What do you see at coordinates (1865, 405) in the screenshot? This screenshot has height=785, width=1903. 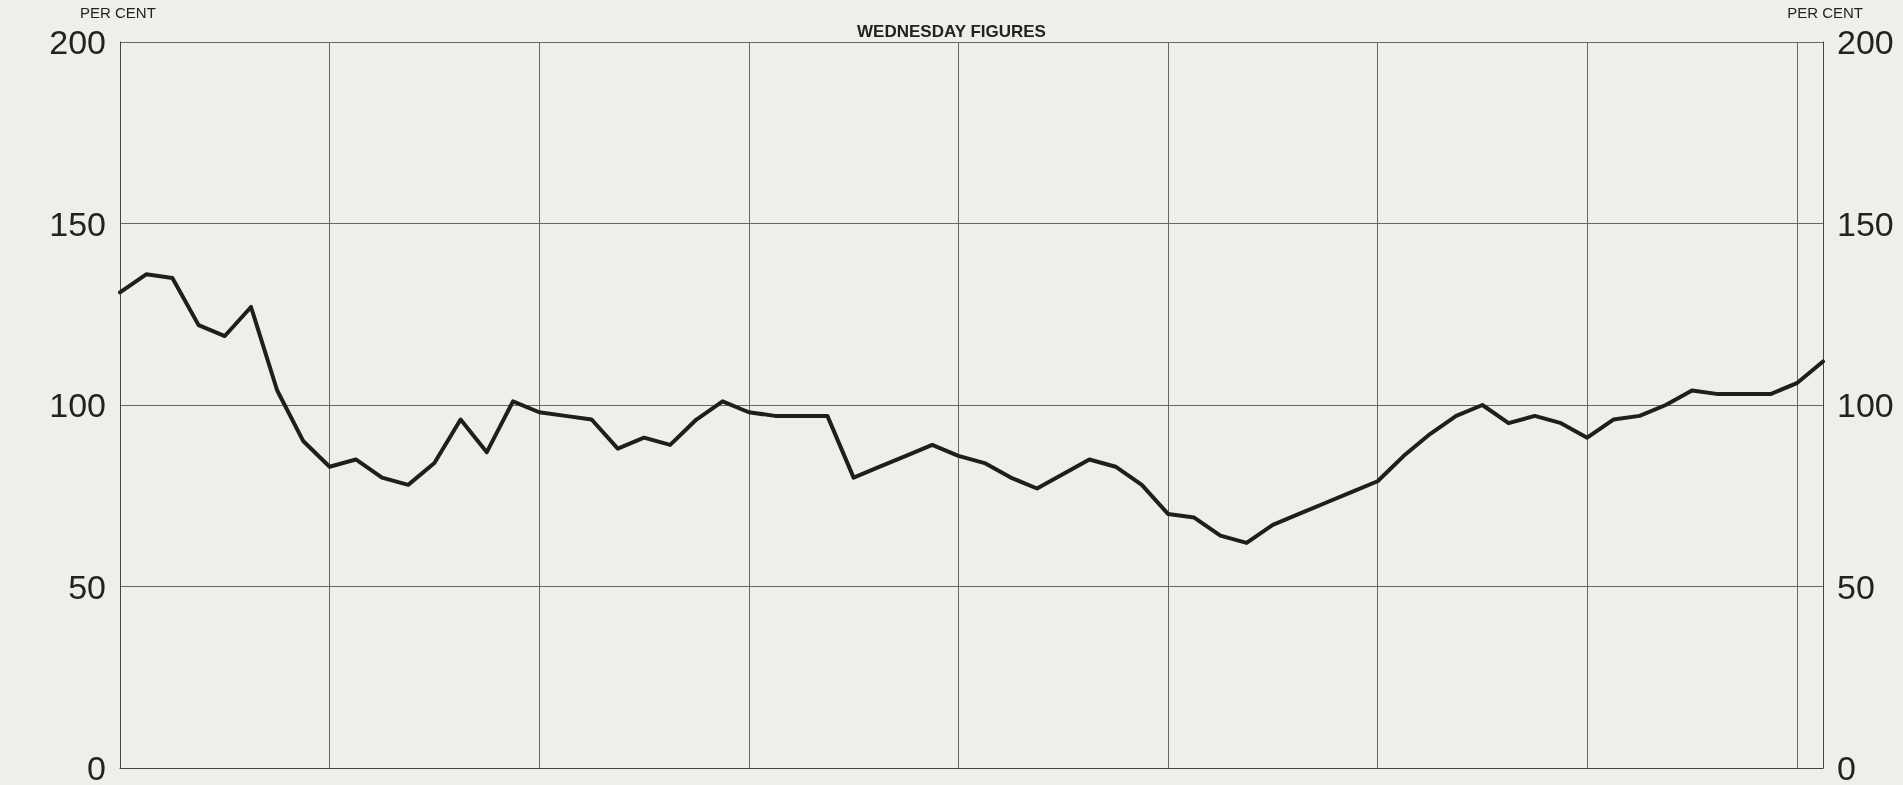 I see `y2-tick-label: 100` at bounding box center [1865, 405].